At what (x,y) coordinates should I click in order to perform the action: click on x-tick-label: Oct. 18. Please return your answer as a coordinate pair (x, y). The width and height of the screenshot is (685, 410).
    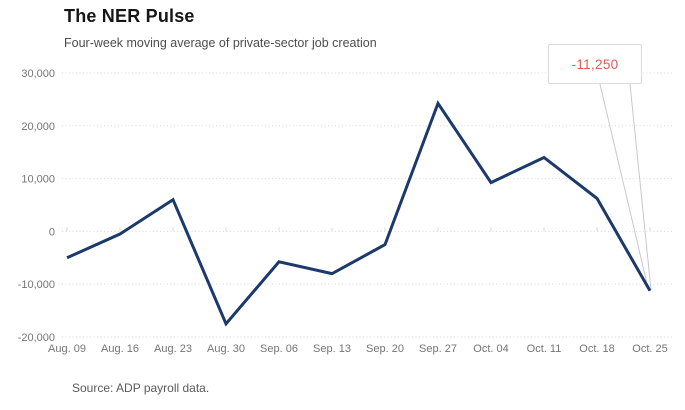
    Looking at the image, I should click on (596, 349).